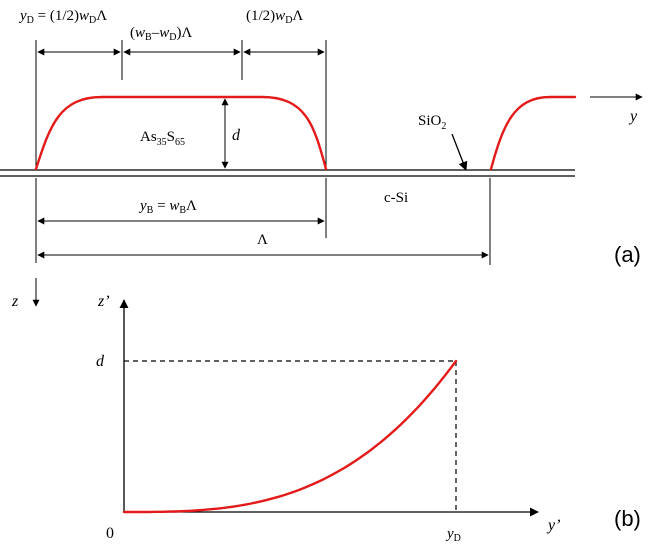 This screenshot has width=654, height=545. Describe the element at coordinates (162, 138) in the screenshot. I see `label-material: As35S65` at that location.